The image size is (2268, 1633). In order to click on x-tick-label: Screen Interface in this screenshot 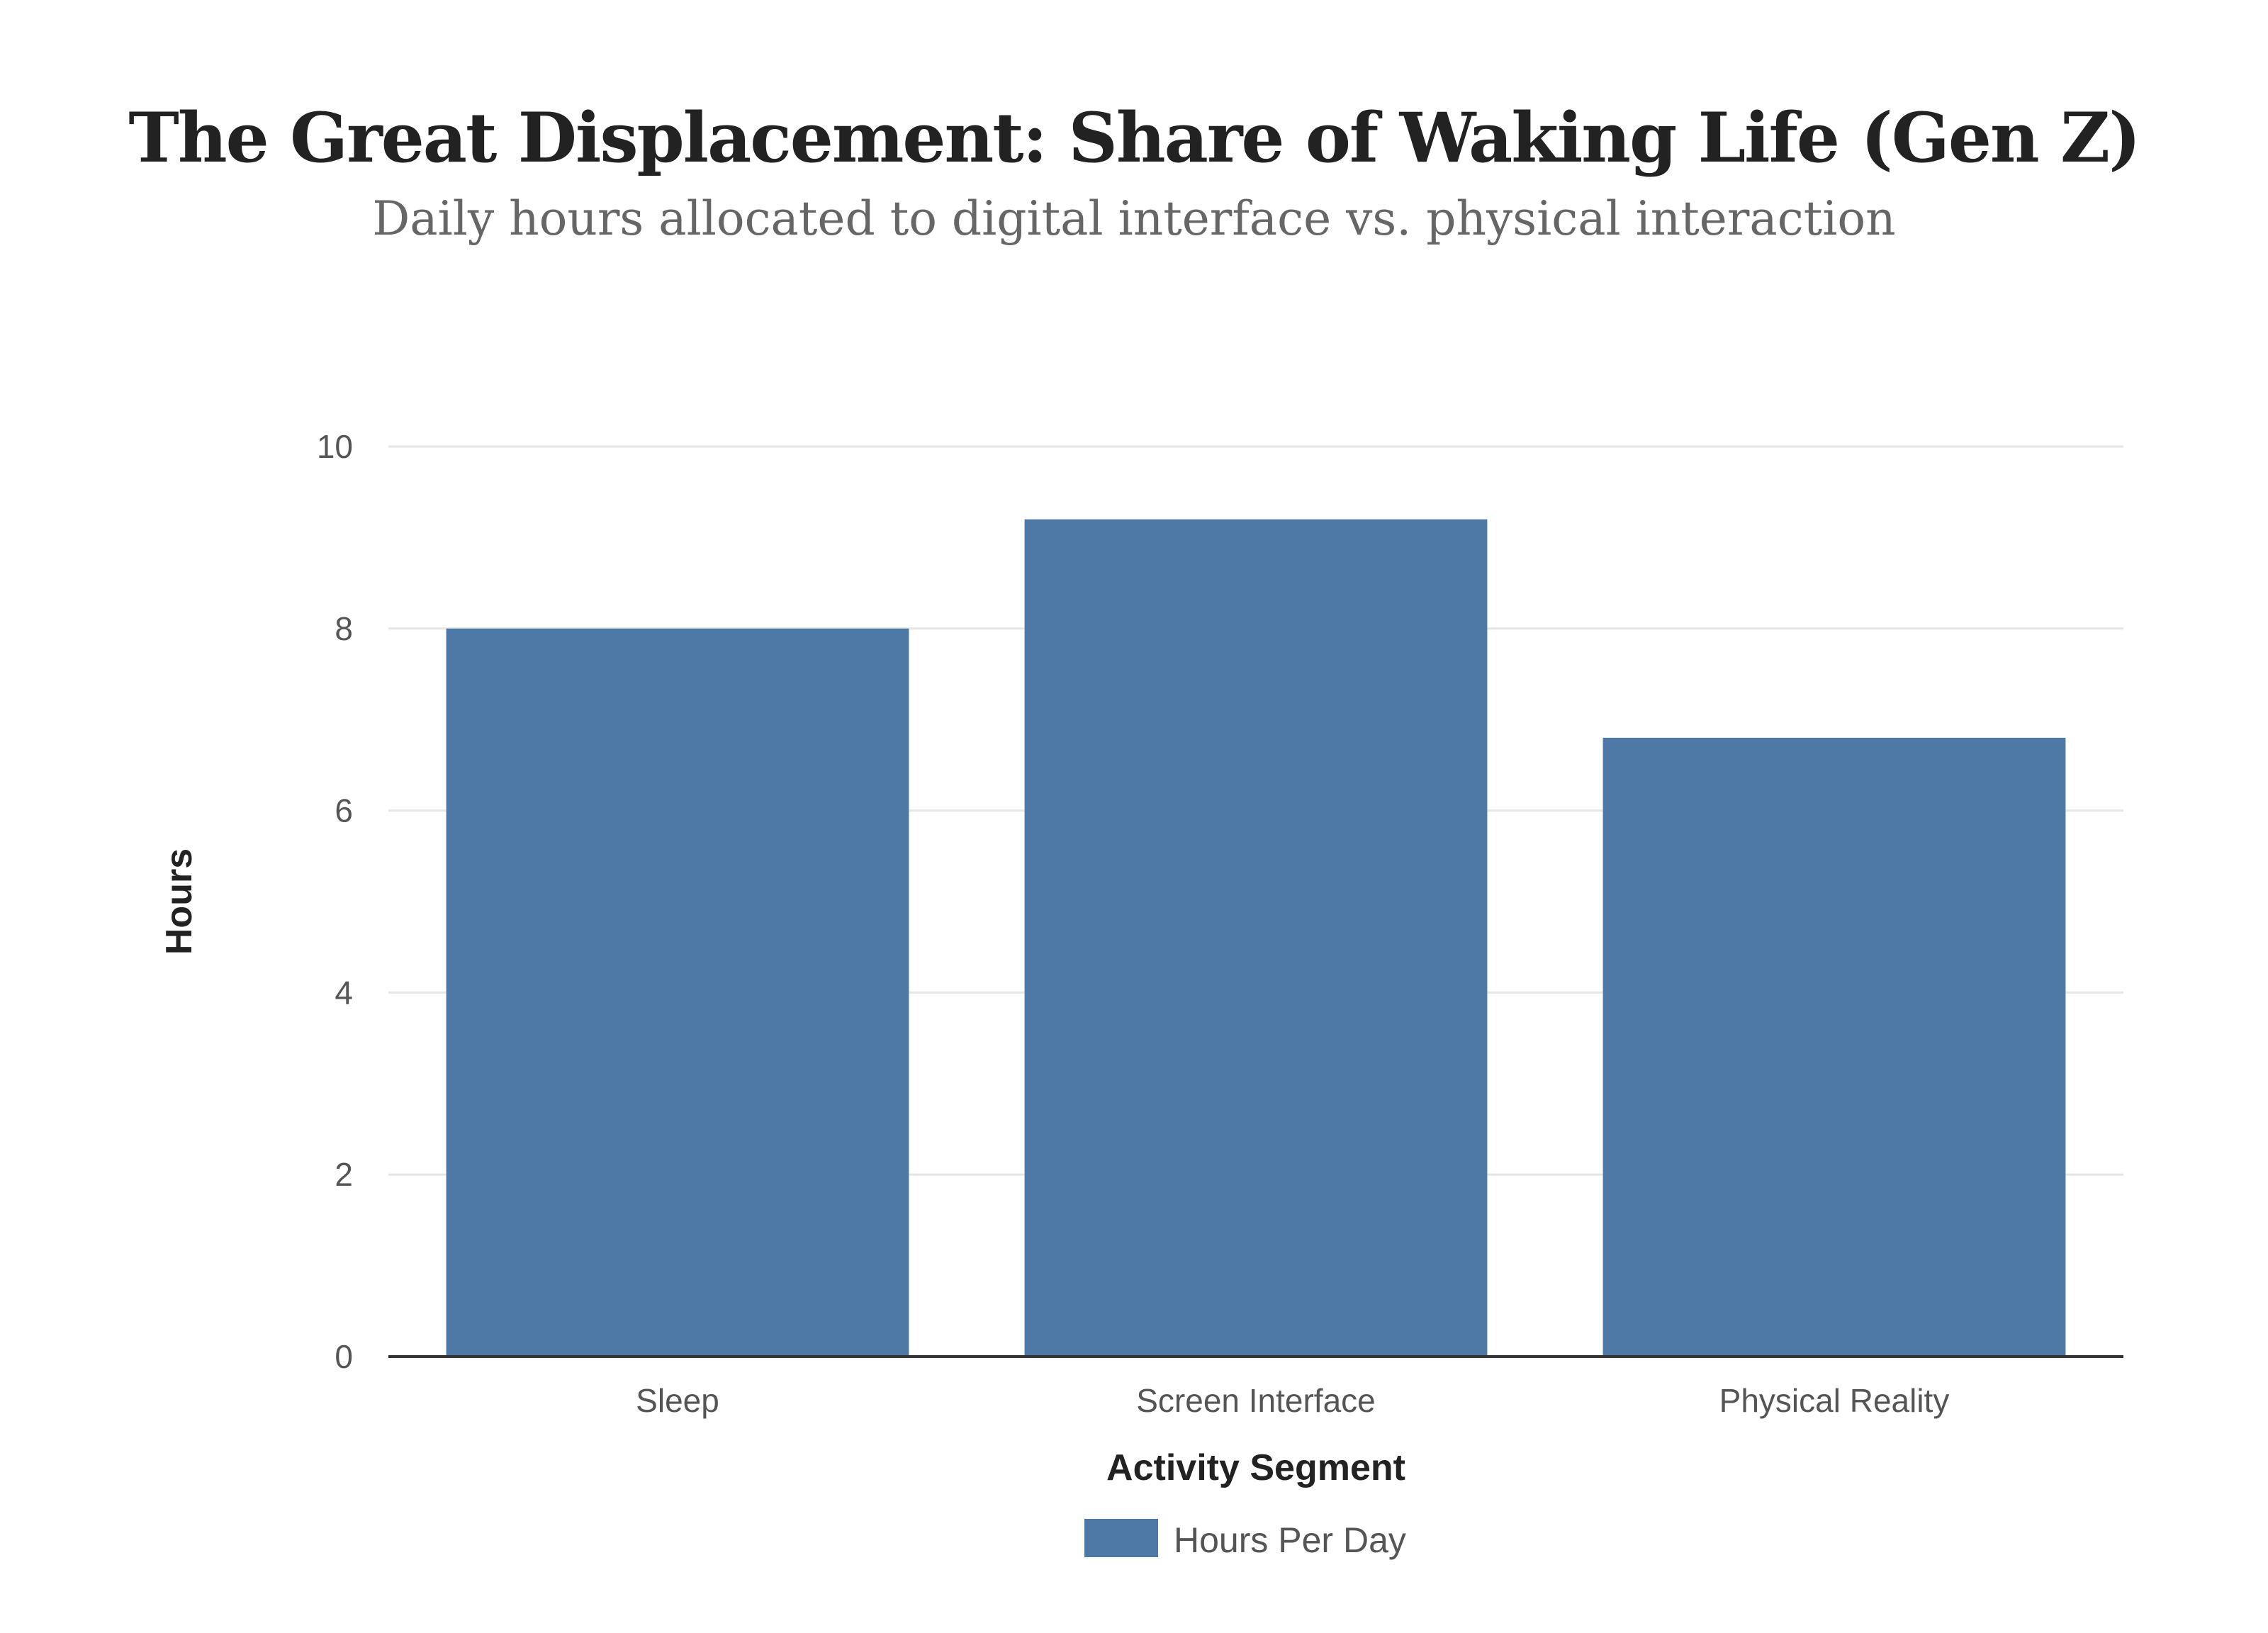, I will do `click(1256, 1400)`.